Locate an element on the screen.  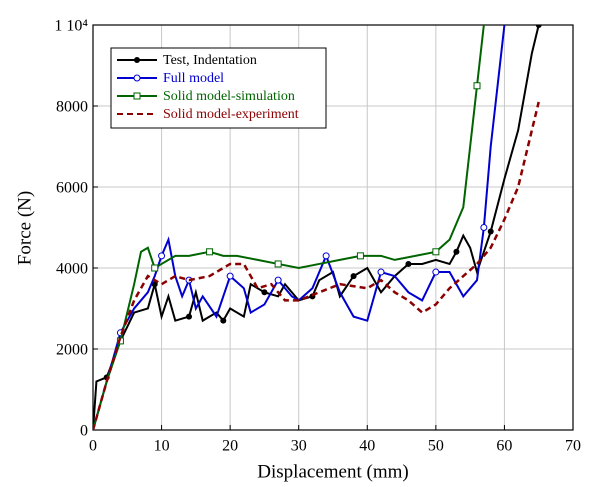
x-axis-label: Displacement (mm) is located at coordinates (332, 471).